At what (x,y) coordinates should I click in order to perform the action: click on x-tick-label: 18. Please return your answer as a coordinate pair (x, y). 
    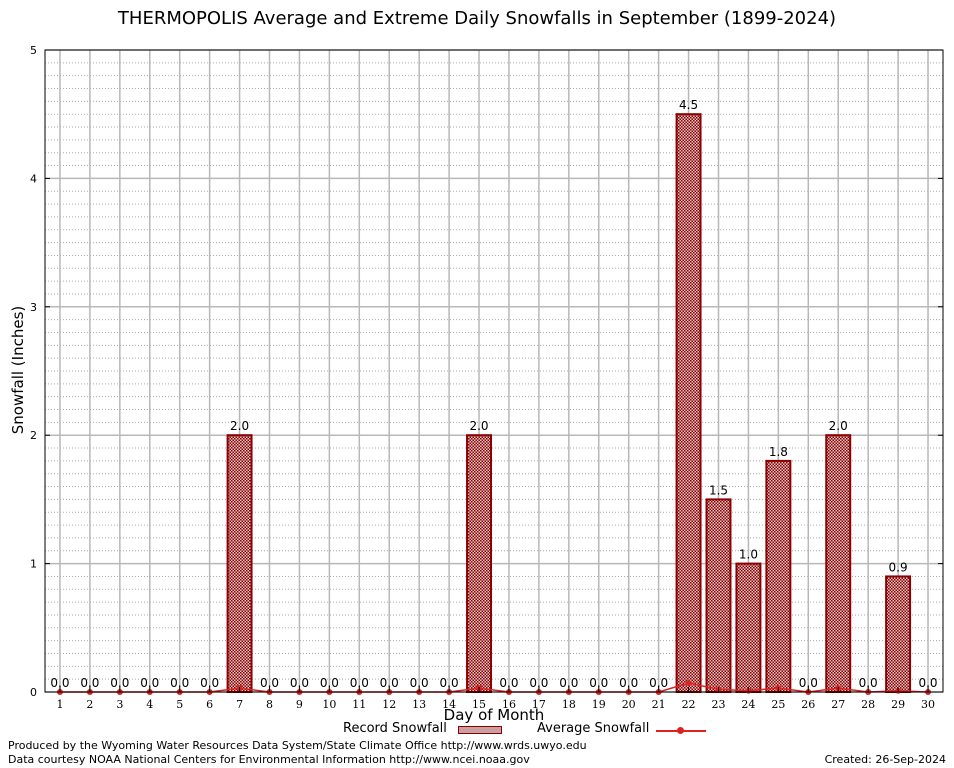
    Looking at the image, I should click on (569, 704).